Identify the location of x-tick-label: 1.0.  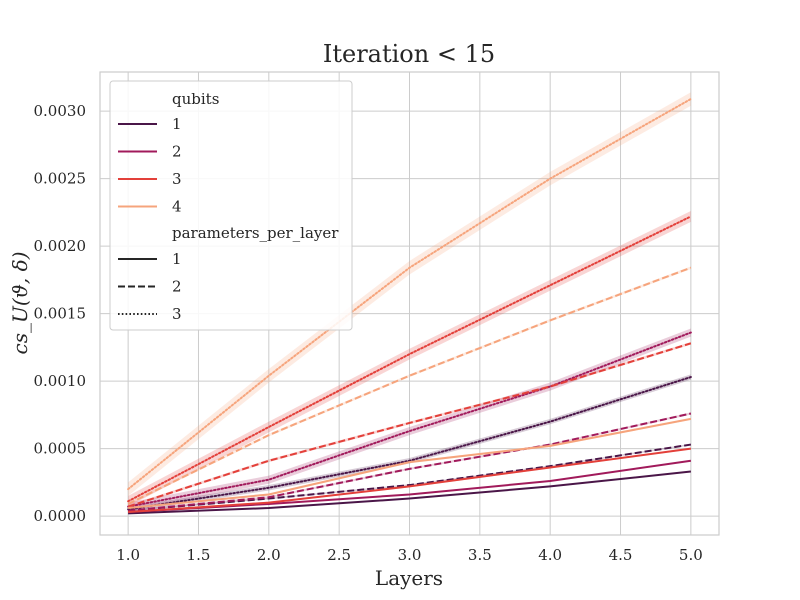
(128, 555).